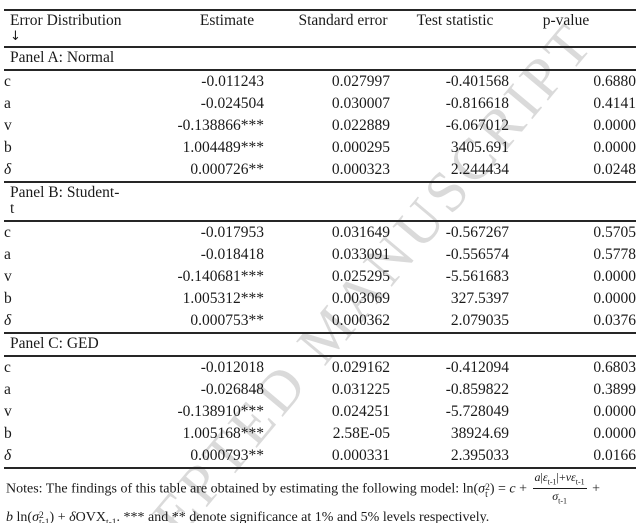 The height and width of the screenshot is (523, 640). What do you see at coordinates (572, 171) in the screenshot?
I see `p-value-value: 0.0248` at bounding box center [572, 171].